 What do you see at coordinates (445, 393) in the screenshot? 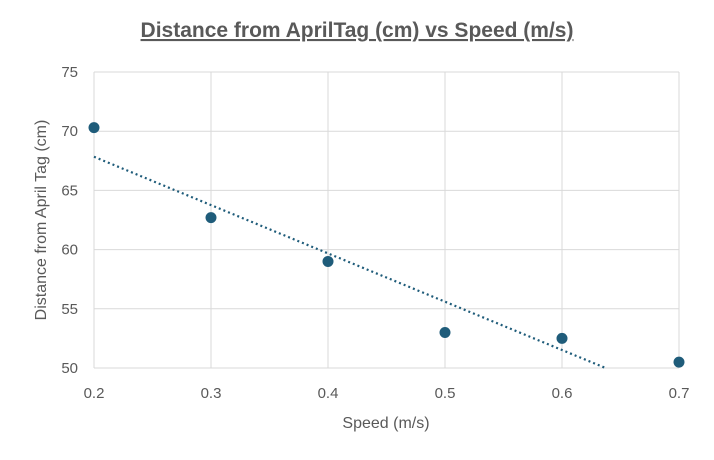
I see `x-tick-label: 0.5` at bounding box center [445, 393].